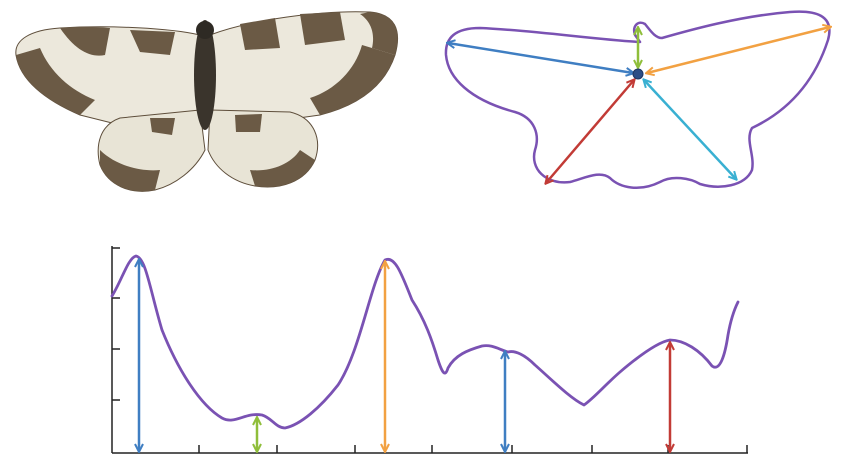  What do you see at coordinates (738, 50) in the screenshot?
I see `radius-arrow-right-forewing` at bounding box center [738, 50].